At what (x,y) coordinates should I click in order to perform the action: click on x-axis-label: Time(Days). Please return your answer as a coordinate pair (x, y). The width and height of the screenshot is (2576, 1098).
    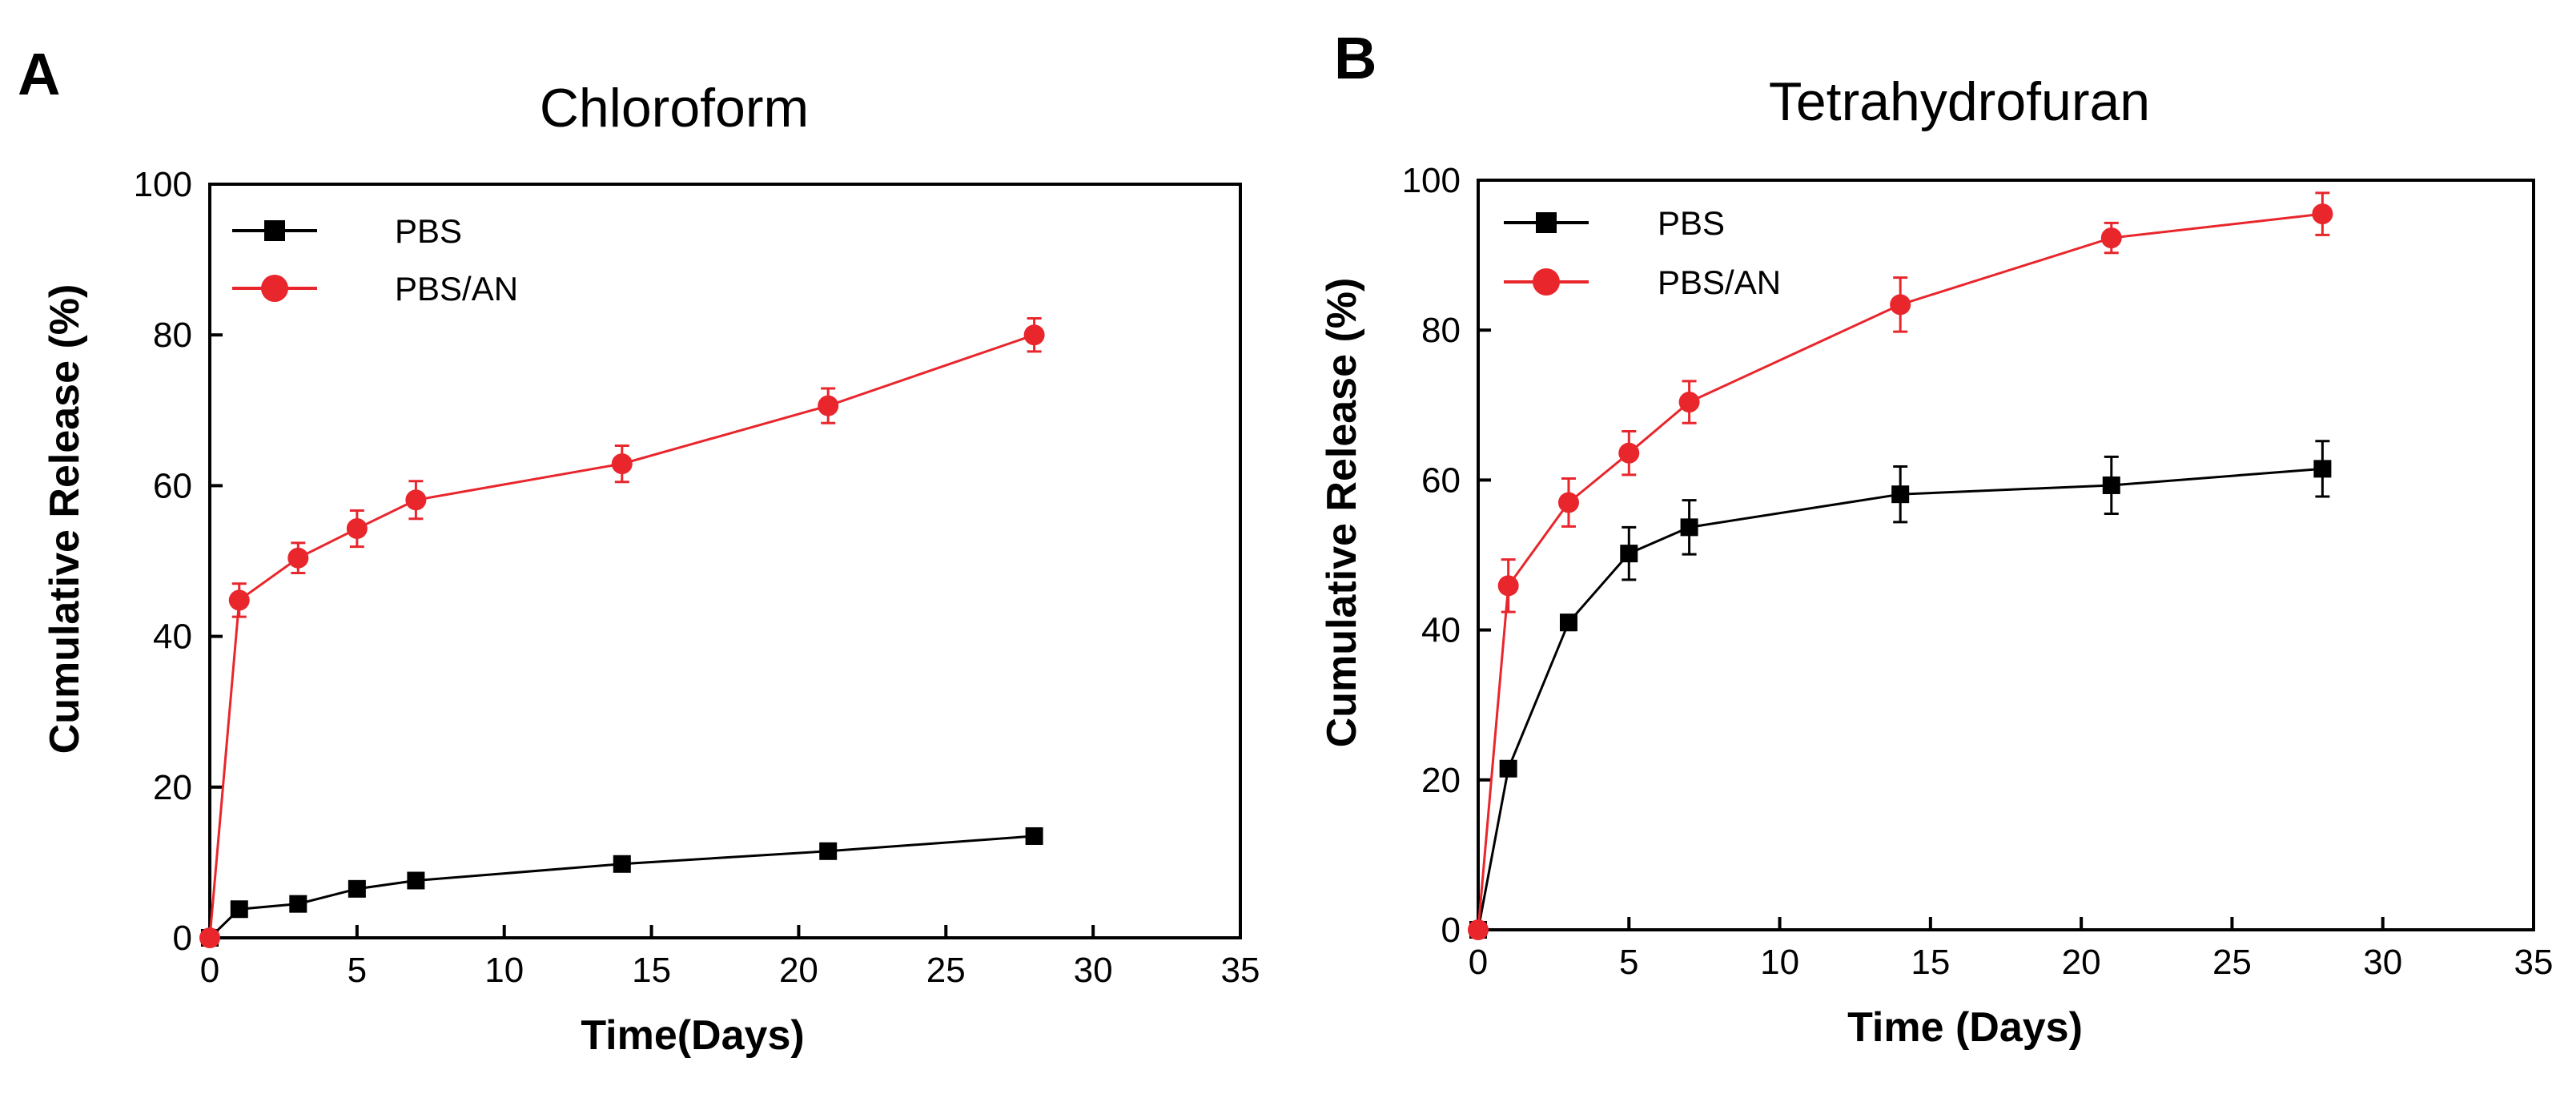
    Looking at the image, I should click on (692, 1035).